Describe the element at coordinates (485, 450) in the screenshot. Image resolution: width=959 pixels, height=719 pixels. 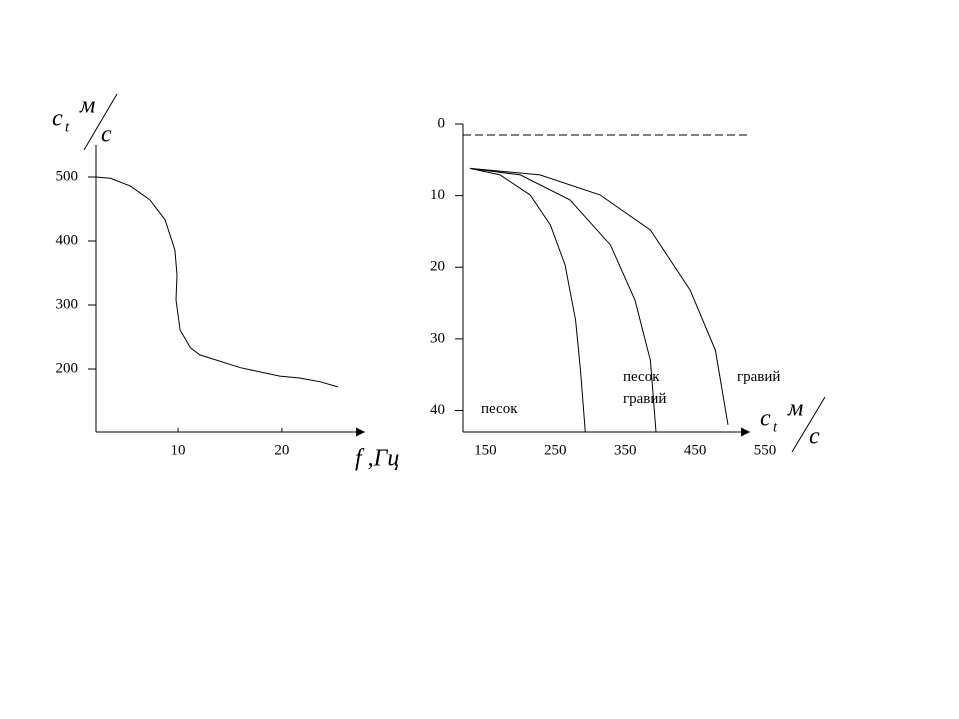
I see `x-tick-label: 150` at that location.